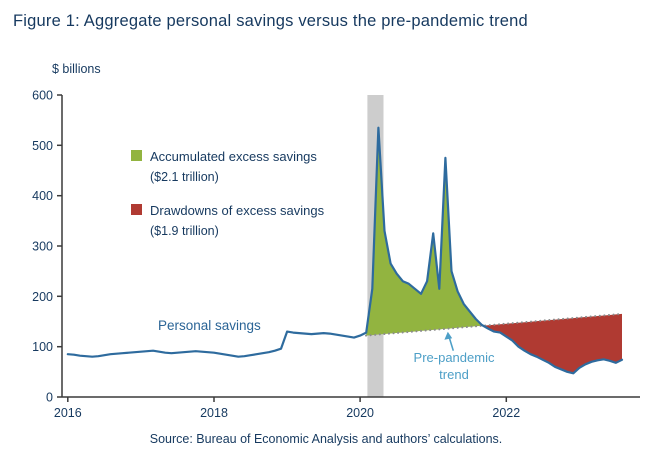 The height and width of the screenshot is (459, 652). Describe the element at coordinates (209, 325) in the screenshot. I see `personal-savings-label: Personal savings` at that location.